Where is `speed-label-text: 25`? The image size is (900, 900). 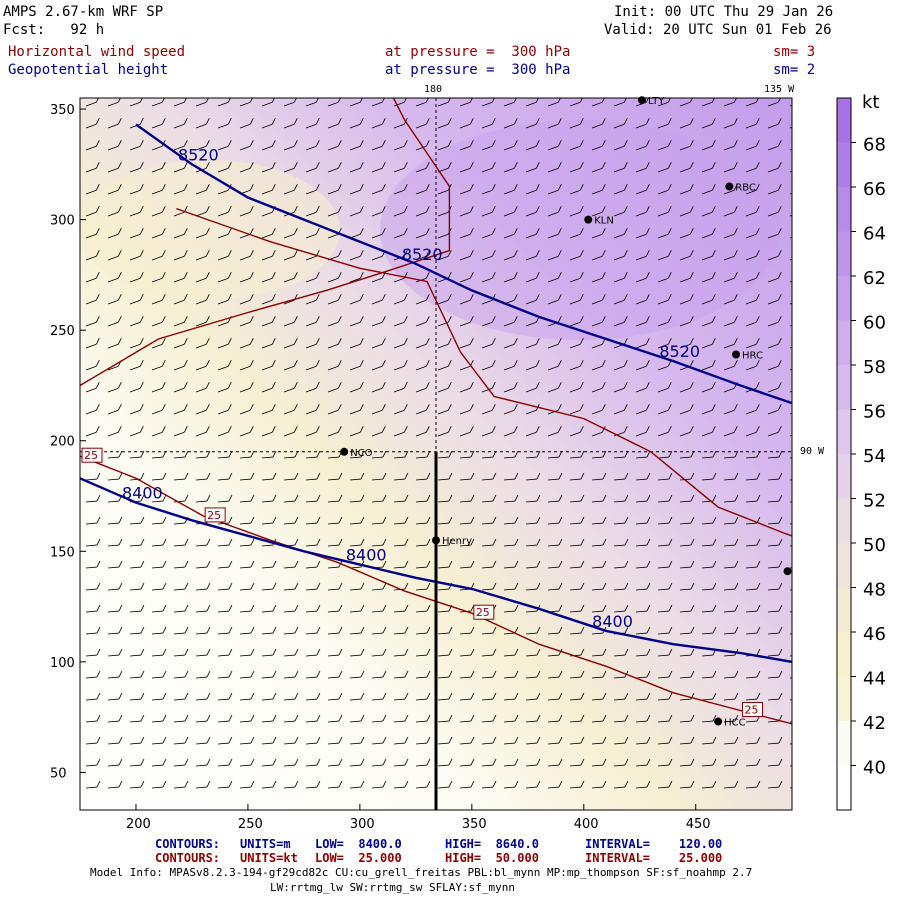 speed-label-text: 25 is located at coordinates (483, 612).